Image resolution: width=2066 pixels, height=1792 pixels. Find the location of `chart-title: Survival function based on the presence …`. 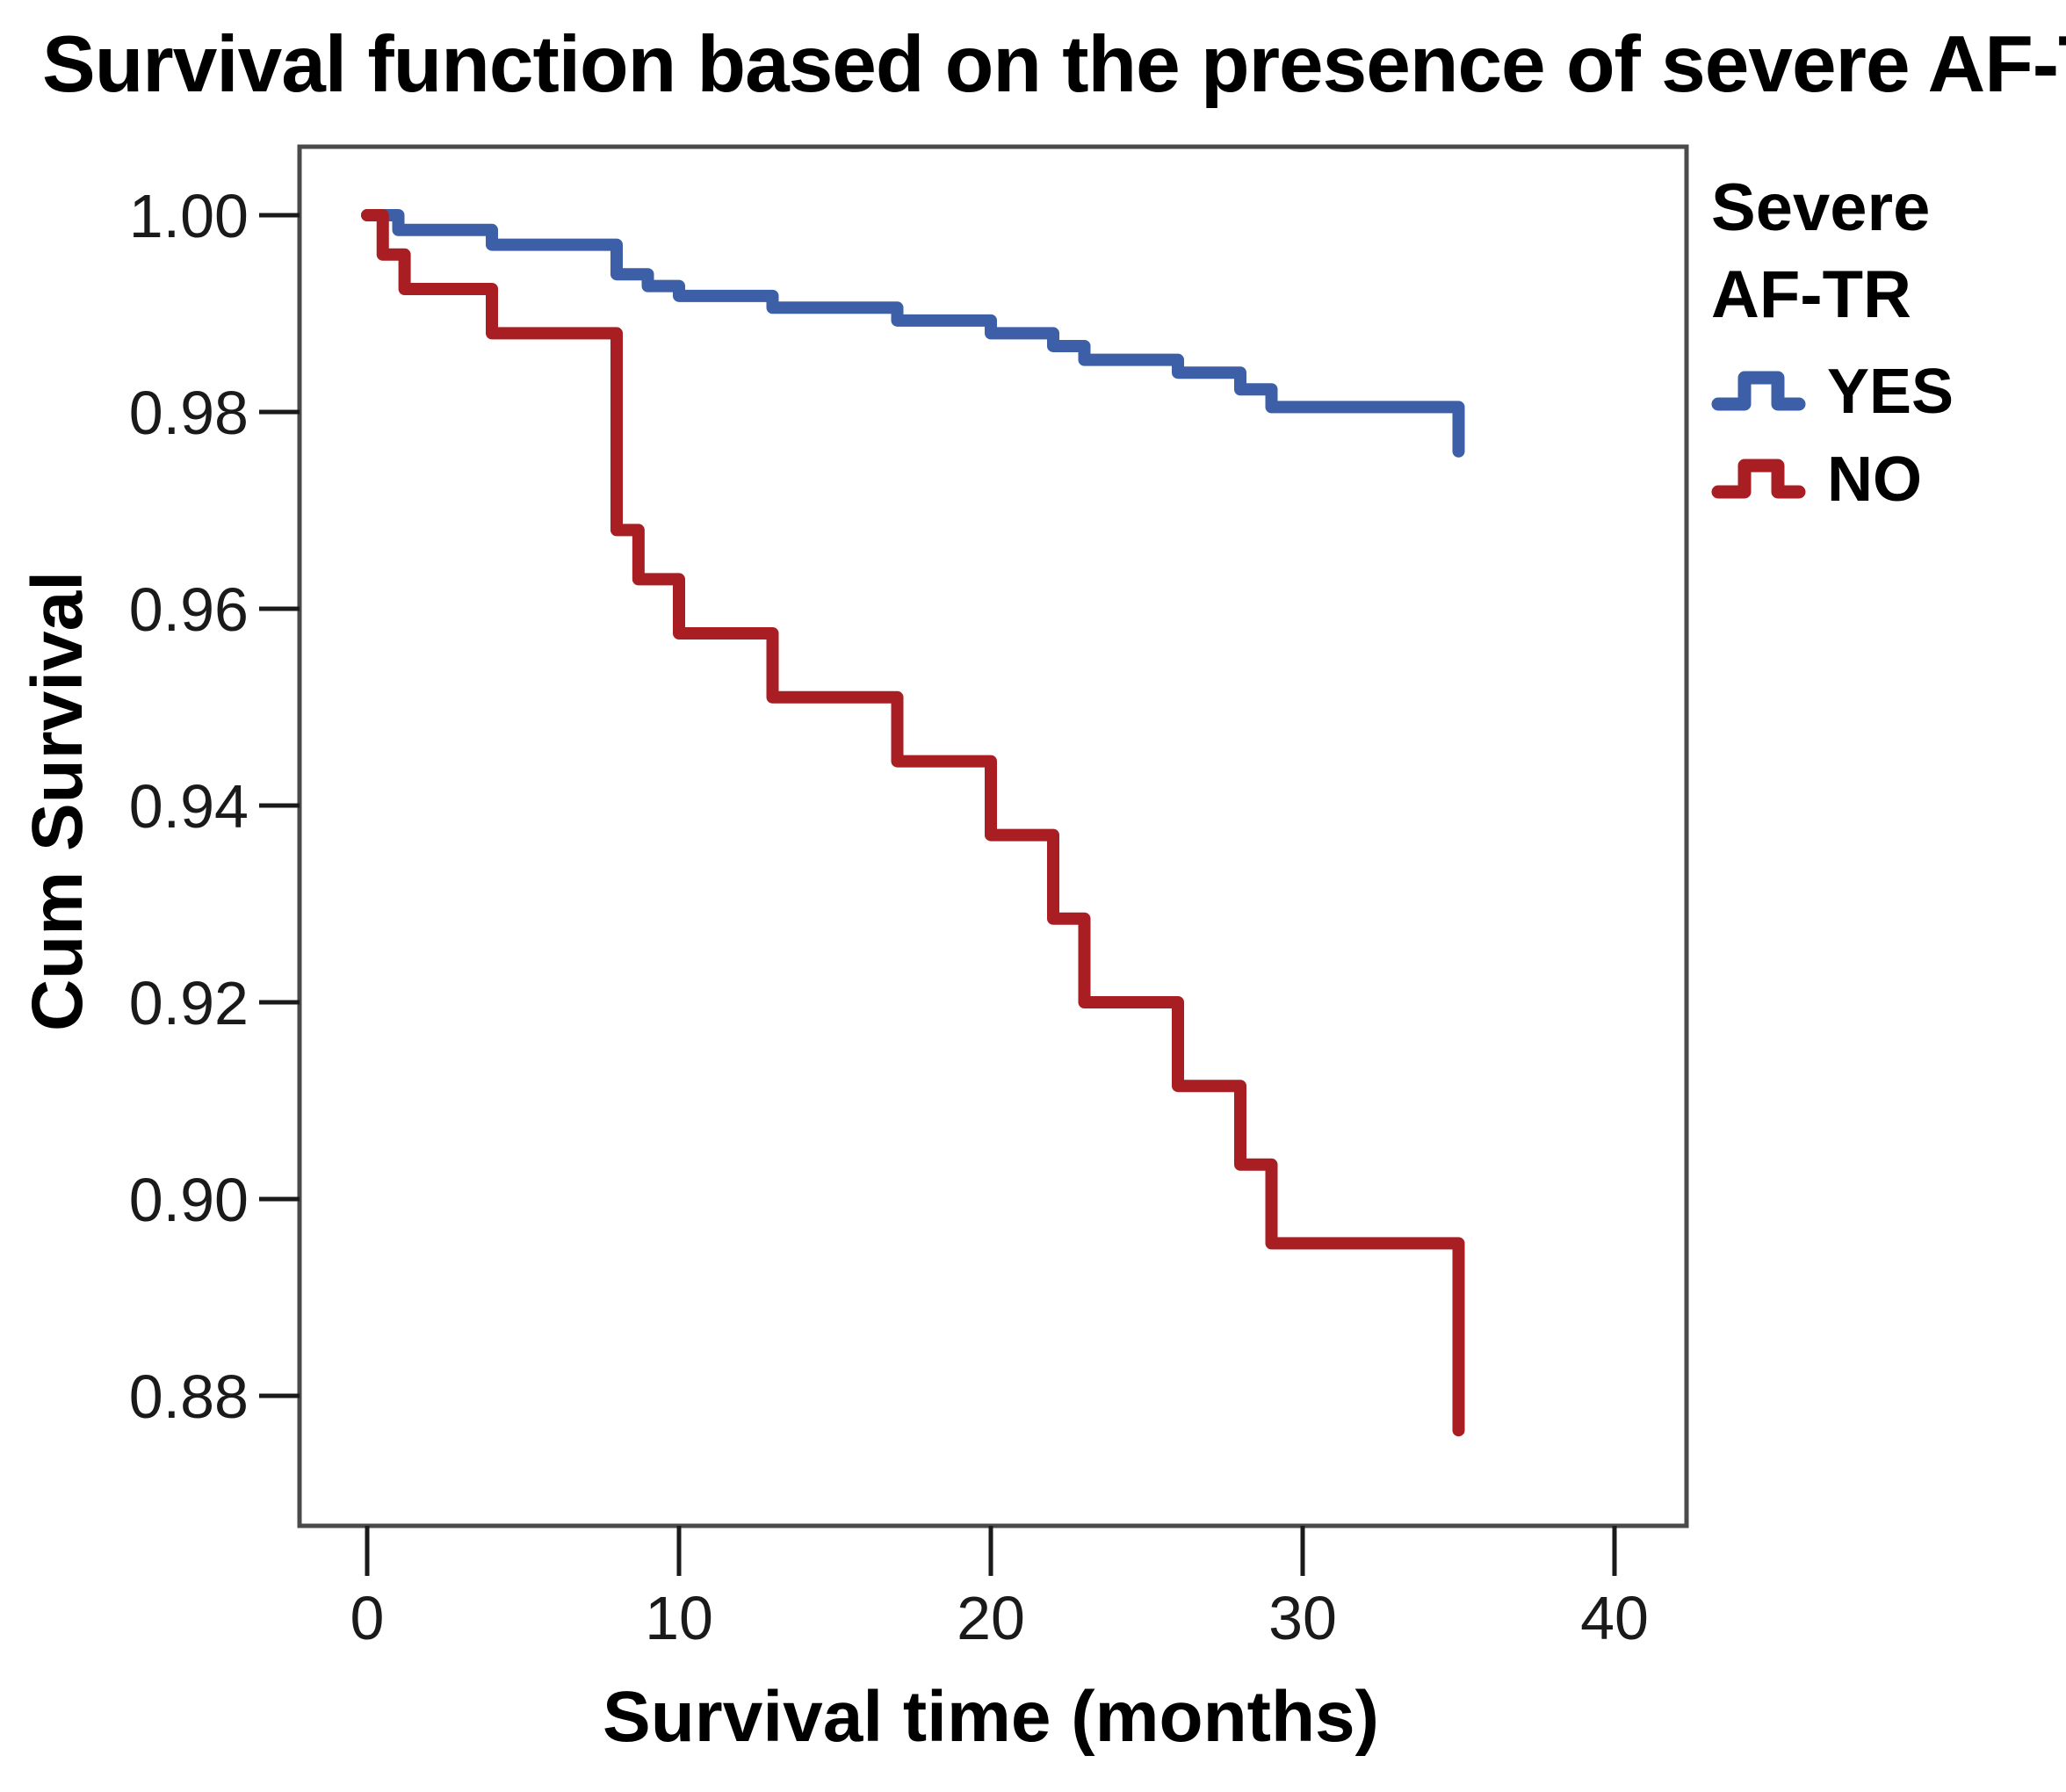

chart-title: Survival function based on the presence … is located at coordinates (1054, 64).